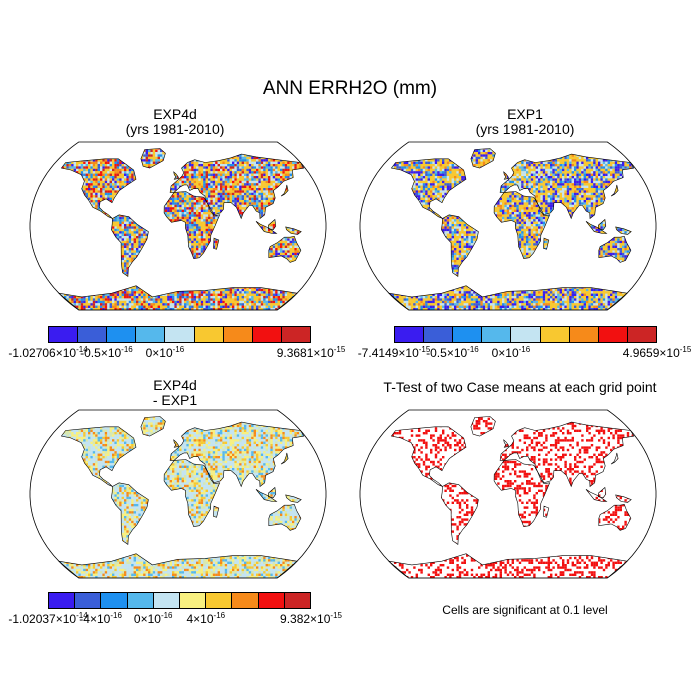 The image size is (700, 700). What do you see at coordinates (311, 618) in the screenshot?
I see `colorbar-tick-label: 9.382×10⁻¹⁵` at bounding box center [311, 618].